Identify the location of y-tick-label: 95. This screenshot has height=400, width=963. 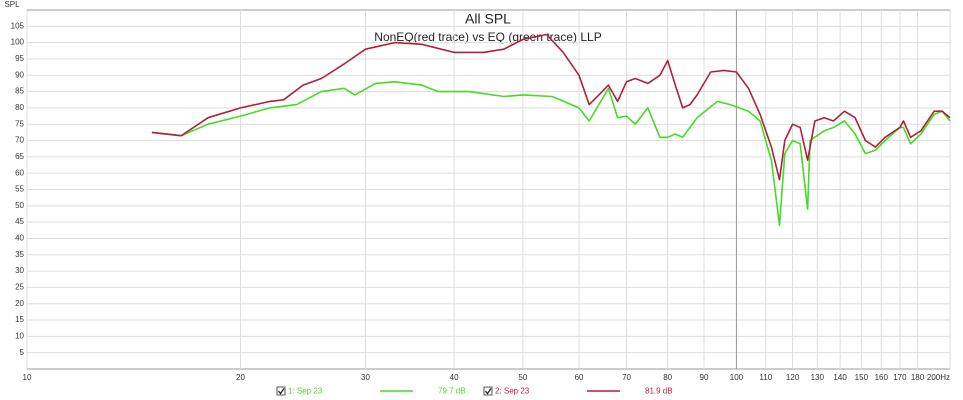
(19, 58).